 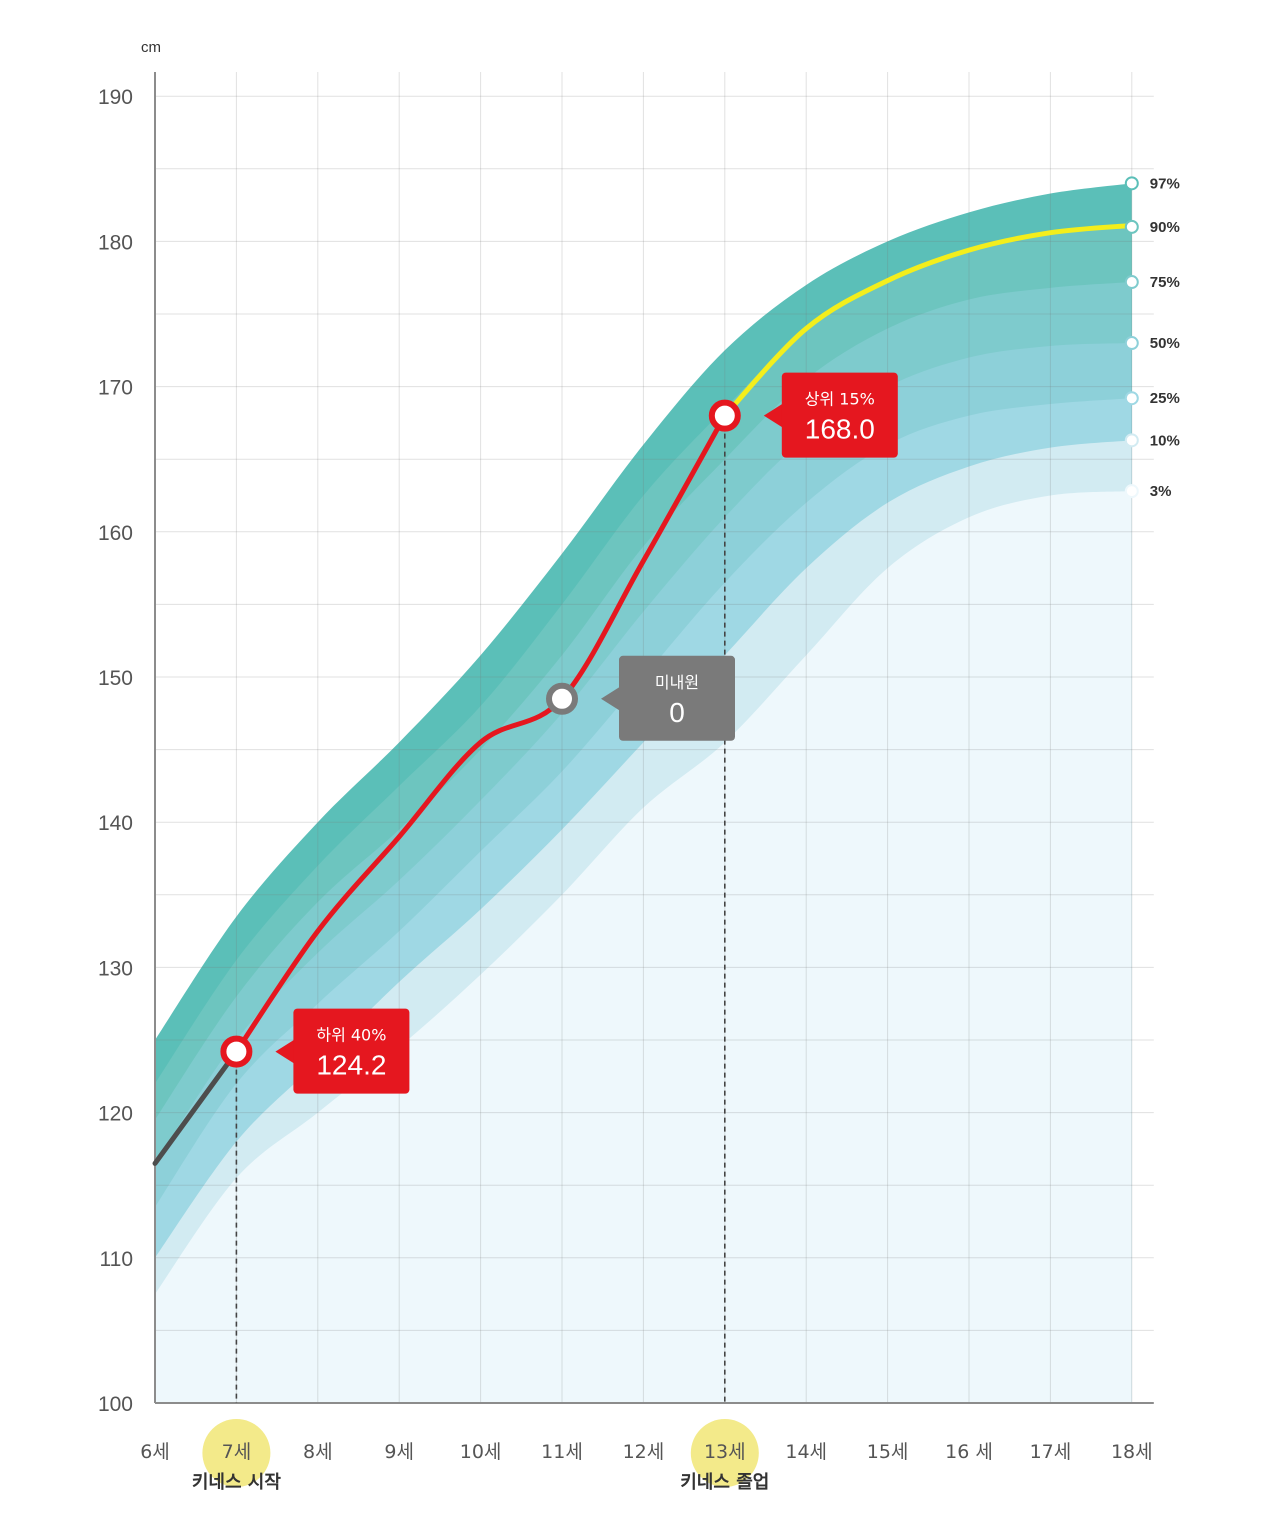 I want to click on y-tick-label-8: 180, so click(x=115, y=242).